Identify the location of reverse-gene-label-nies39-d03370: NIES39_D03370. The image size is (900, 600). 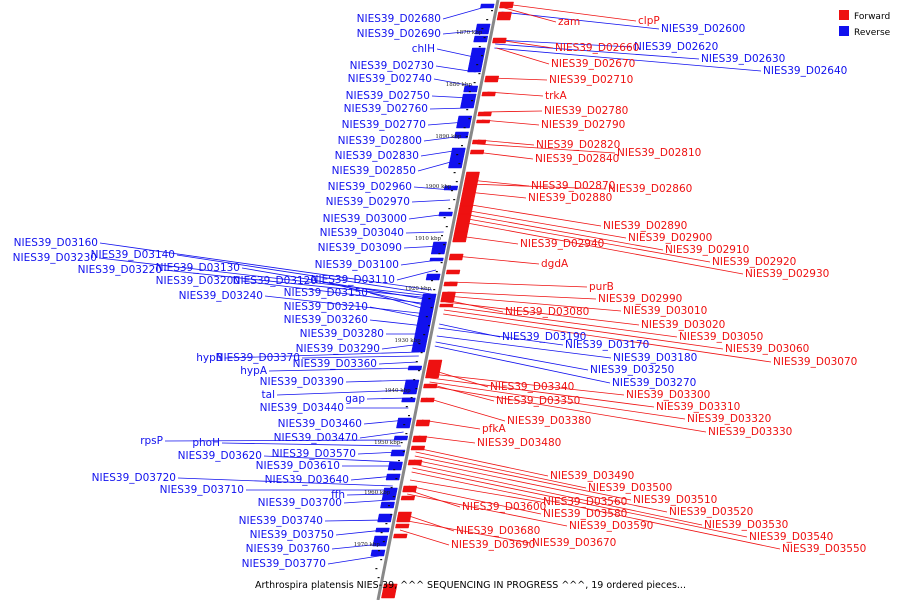
(258, 358).